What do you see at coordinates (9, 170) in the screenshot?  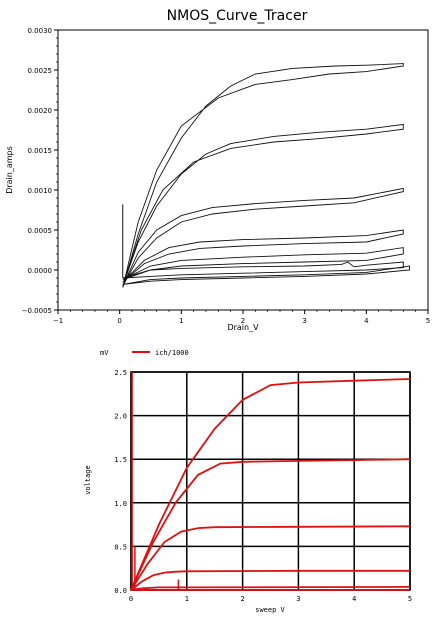 I see `y-axis-label: Drain_amps` at bounding box center [9, 170].